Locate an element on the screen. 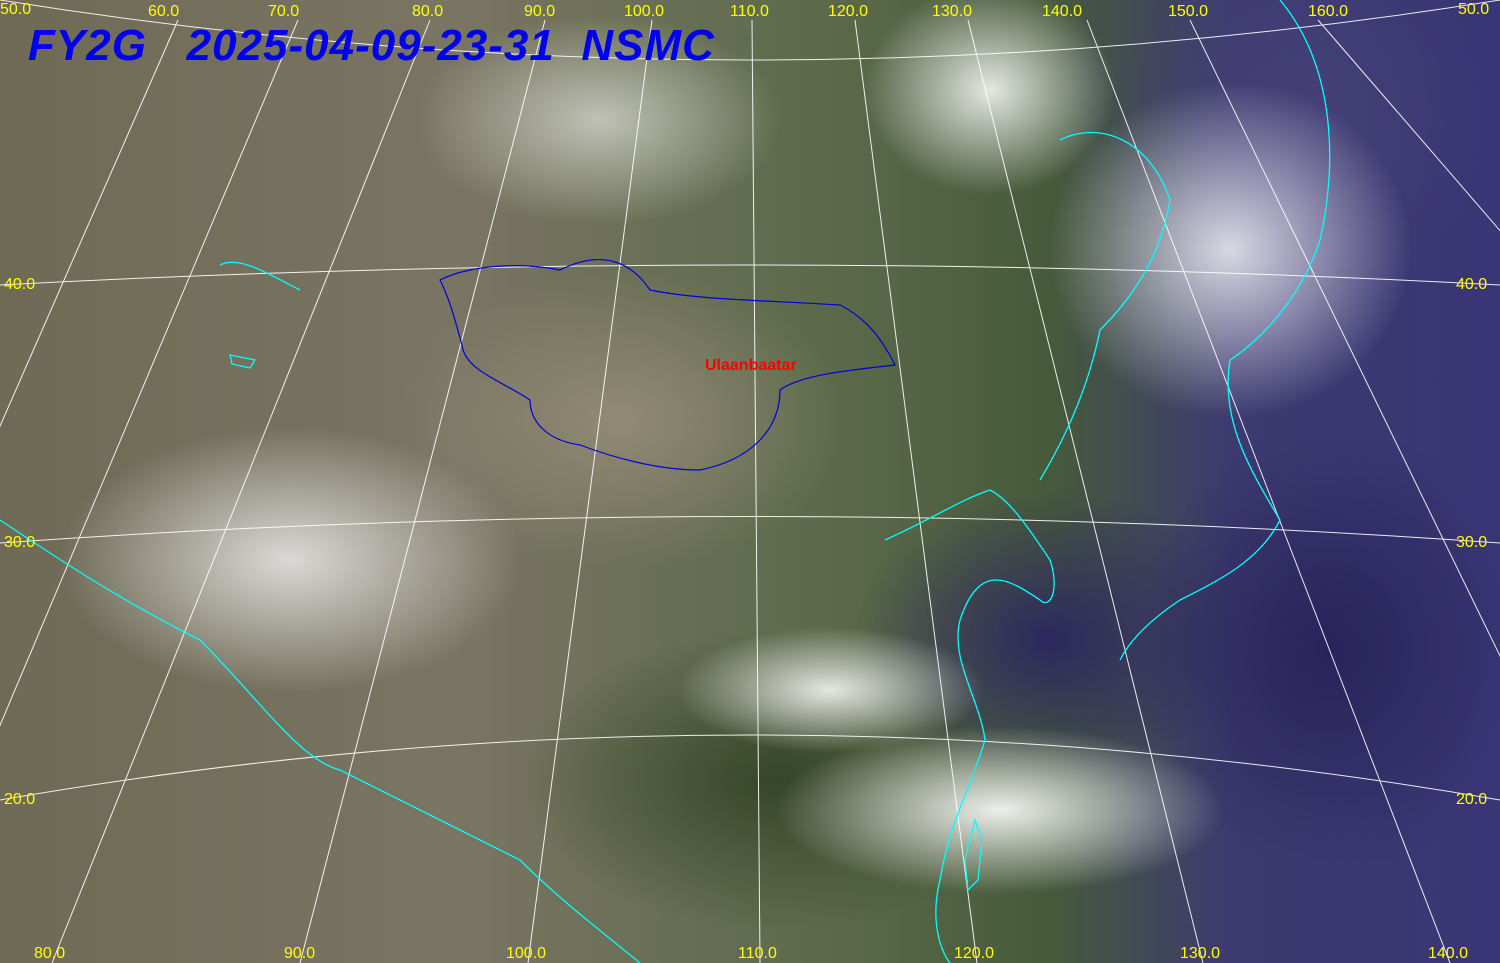  lon-label-top: 160.0 is located at coordinates (1328, 11).